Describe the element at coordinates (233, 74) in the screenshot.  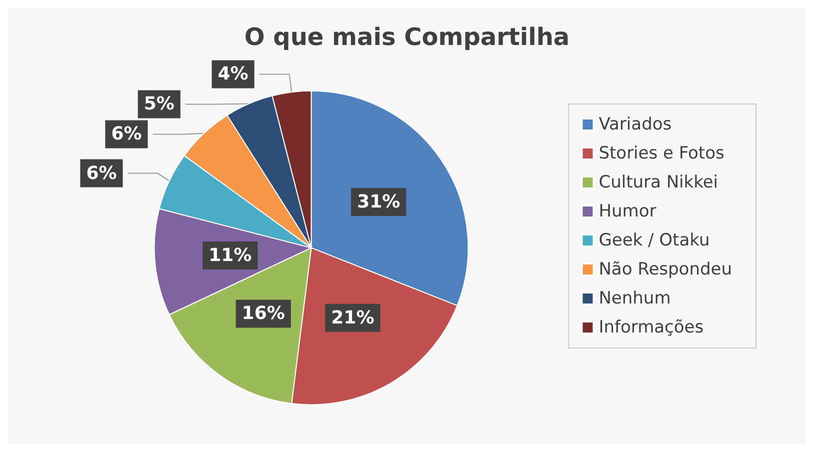
I see `data-label: 4%` at that location.